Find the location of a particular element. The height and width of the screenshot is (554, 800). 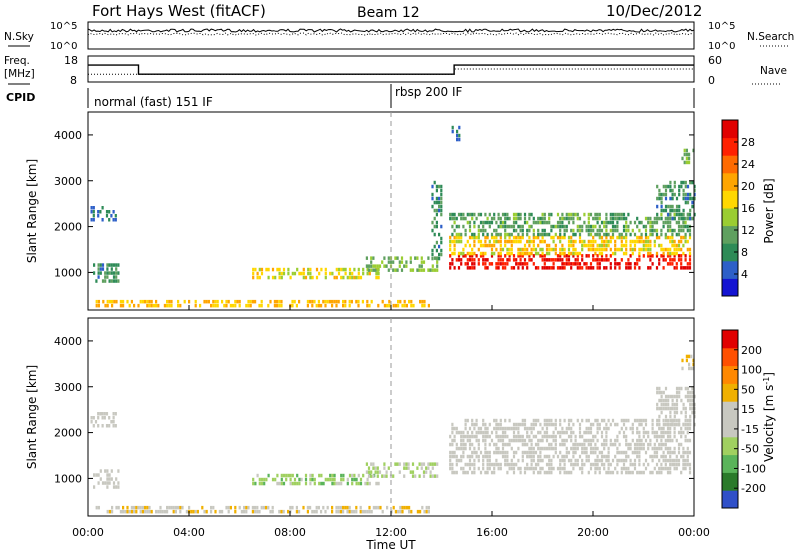

velocity-colorbar-swatch is located at coordinates (730, 339).